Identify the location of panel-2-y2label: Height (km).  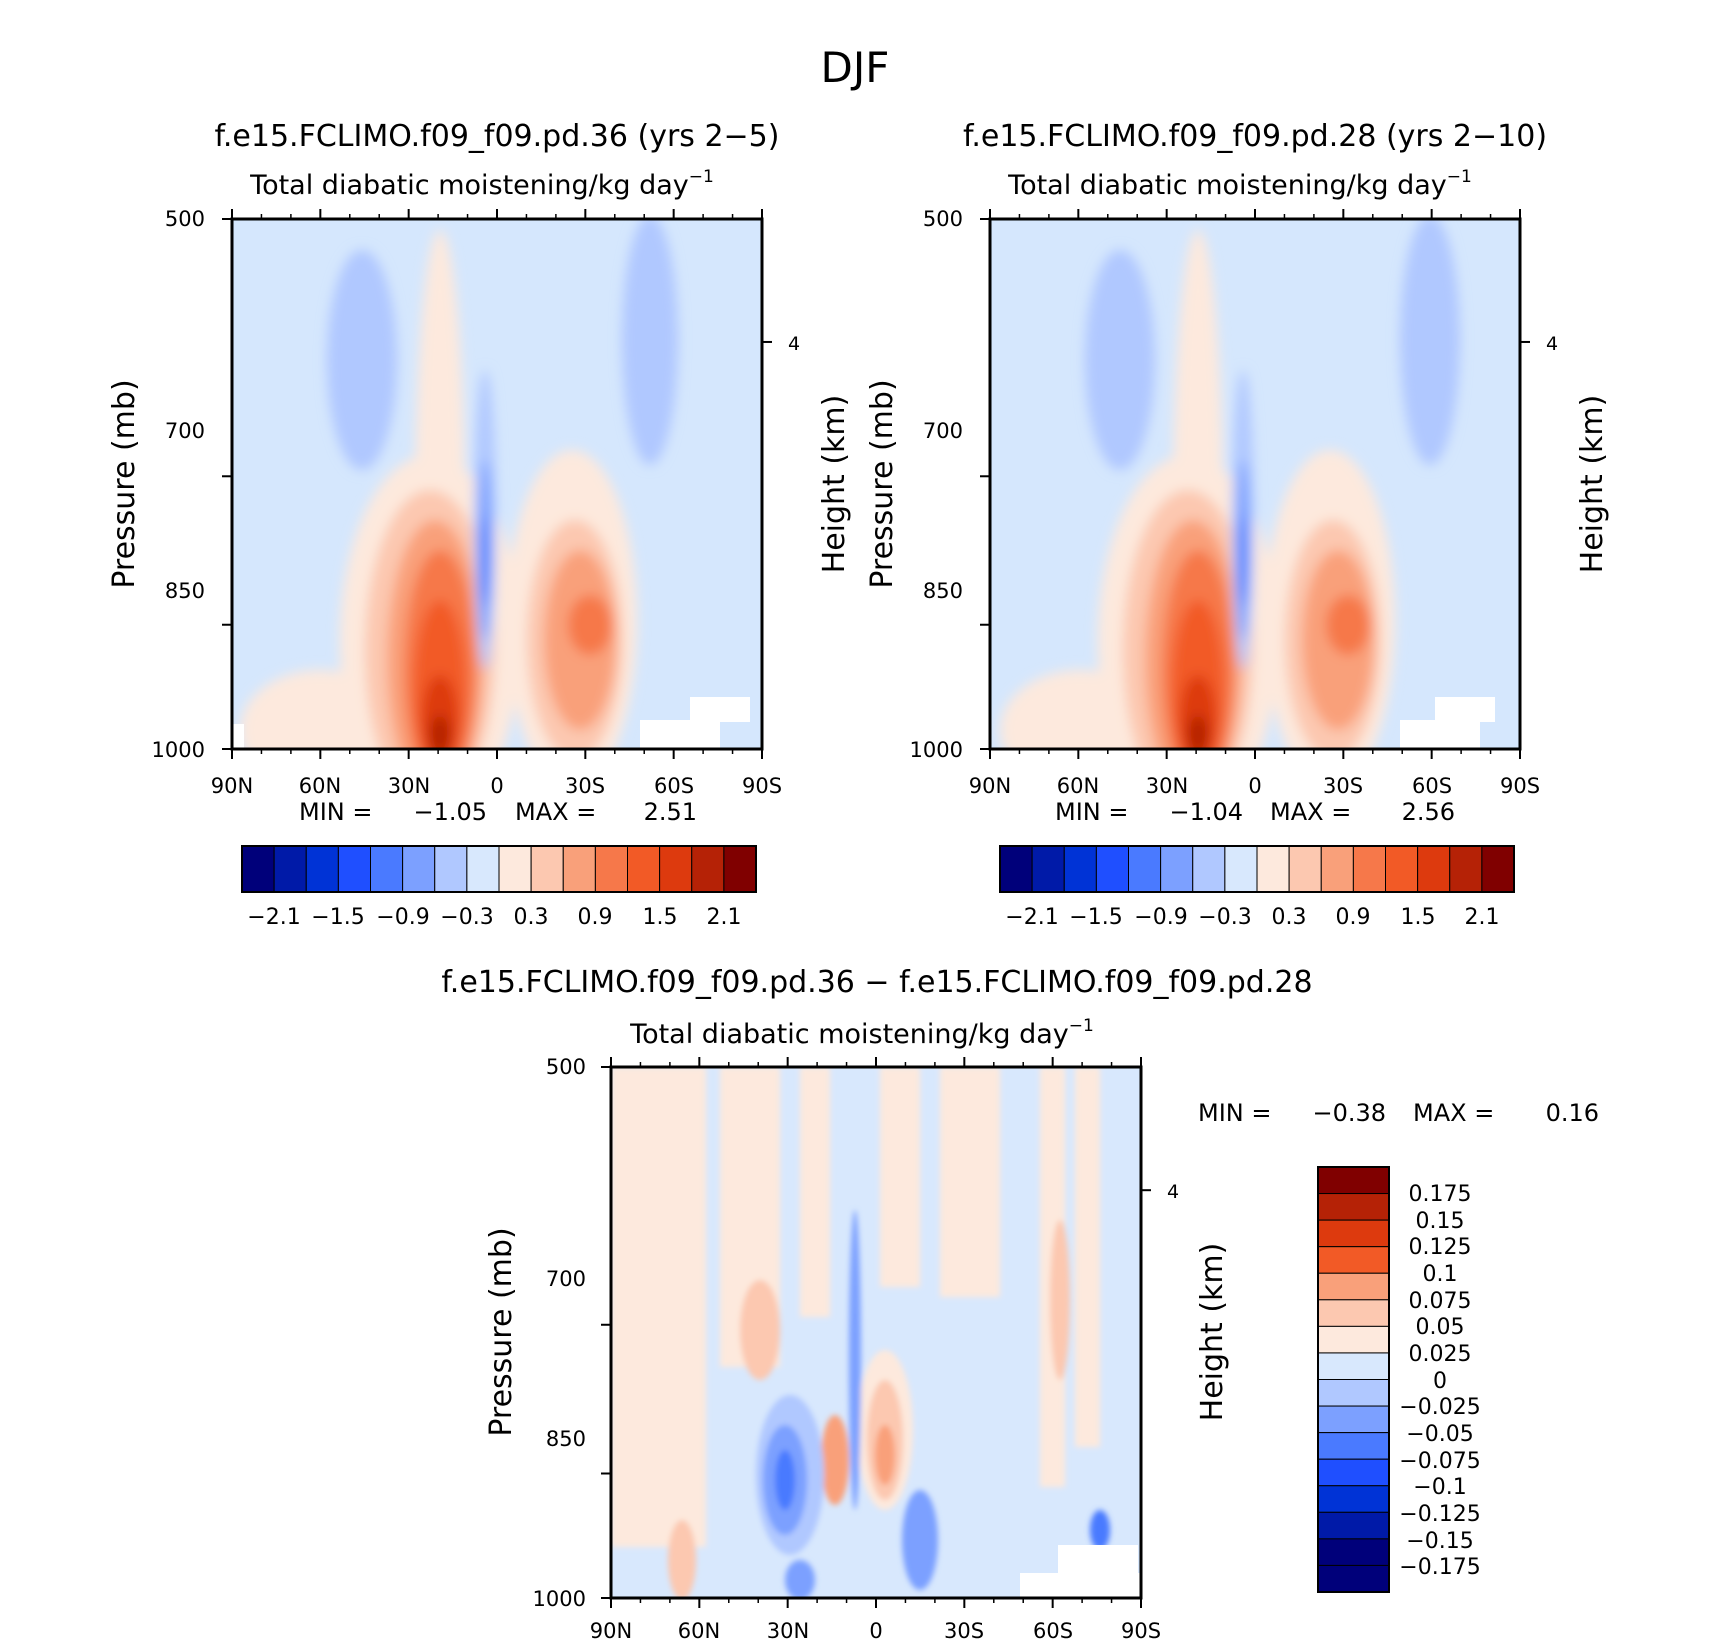
(1592, 484).